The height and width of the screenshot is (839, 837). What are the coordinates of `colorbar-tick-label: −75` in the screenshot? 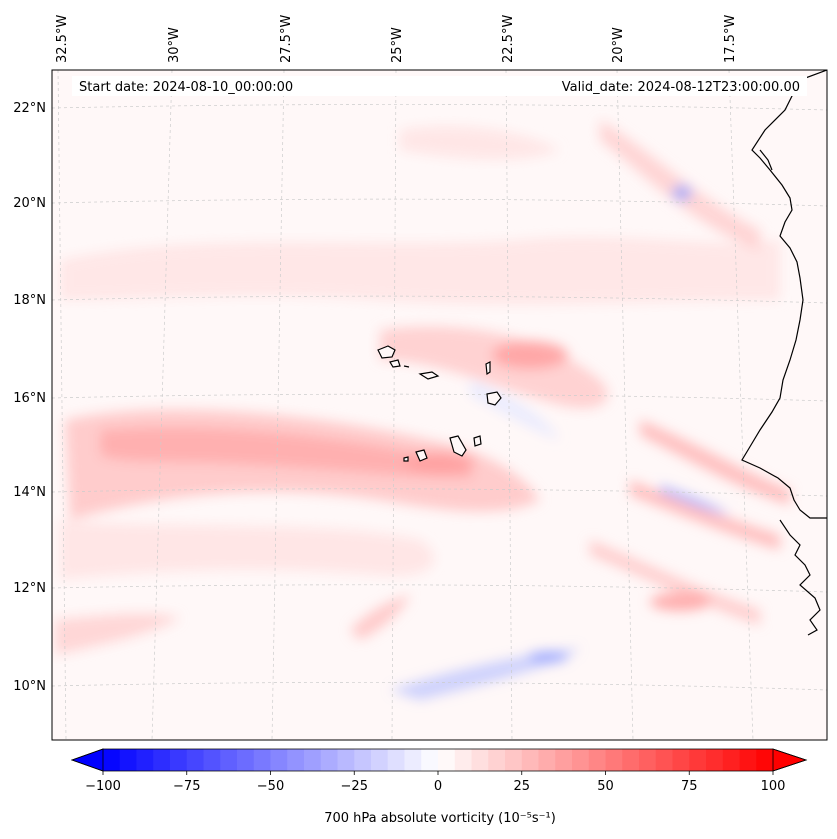 It's located at (186, 786).